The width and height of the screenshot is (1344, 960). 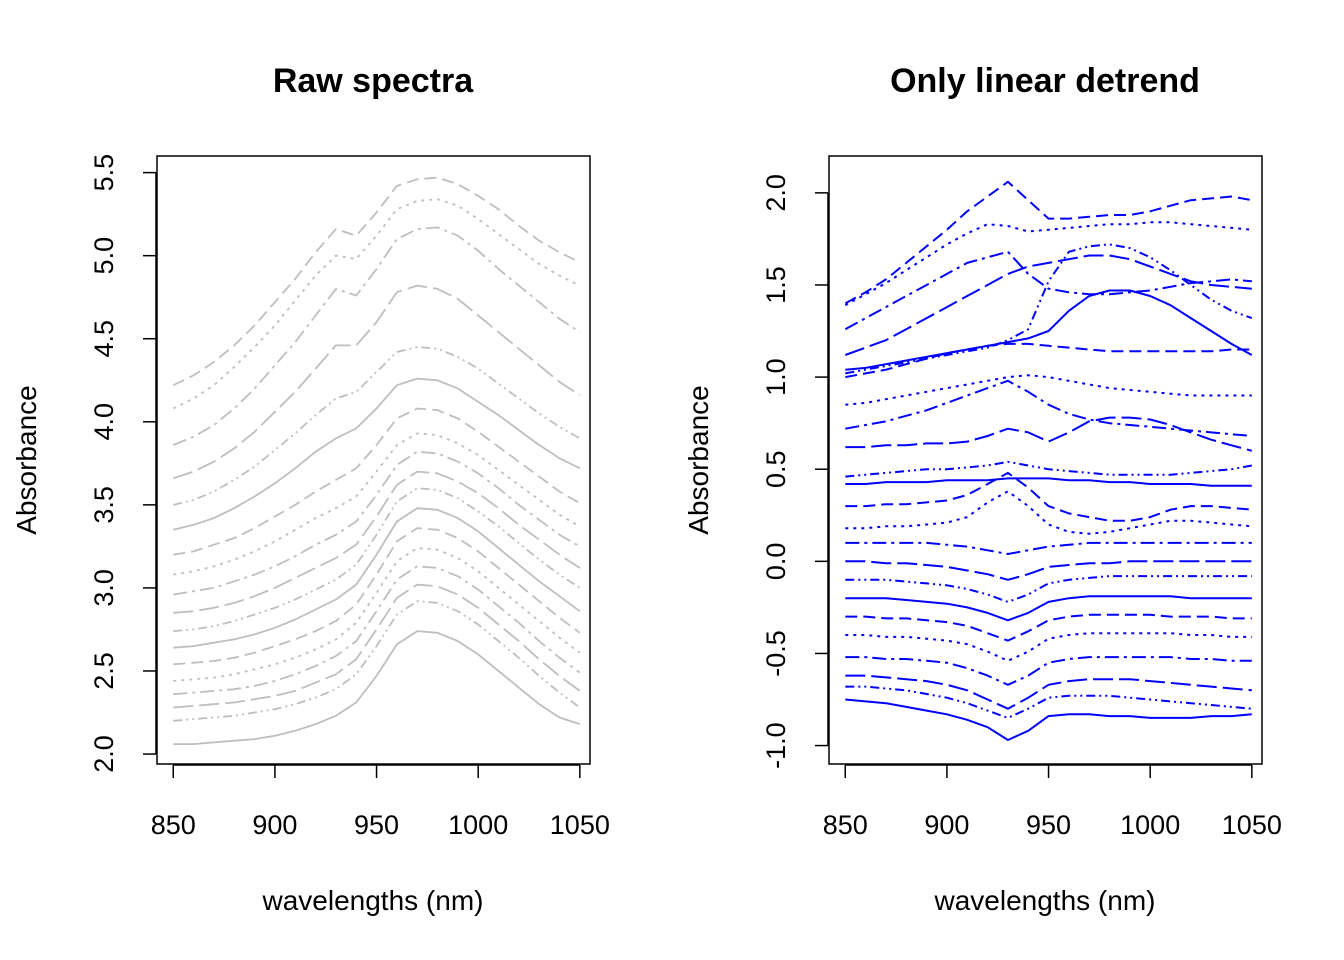 What do you see at coordinates (104, 588) in the screenshot?
I see `y-tick-label: 3.0` at bounding box center [104, 588].